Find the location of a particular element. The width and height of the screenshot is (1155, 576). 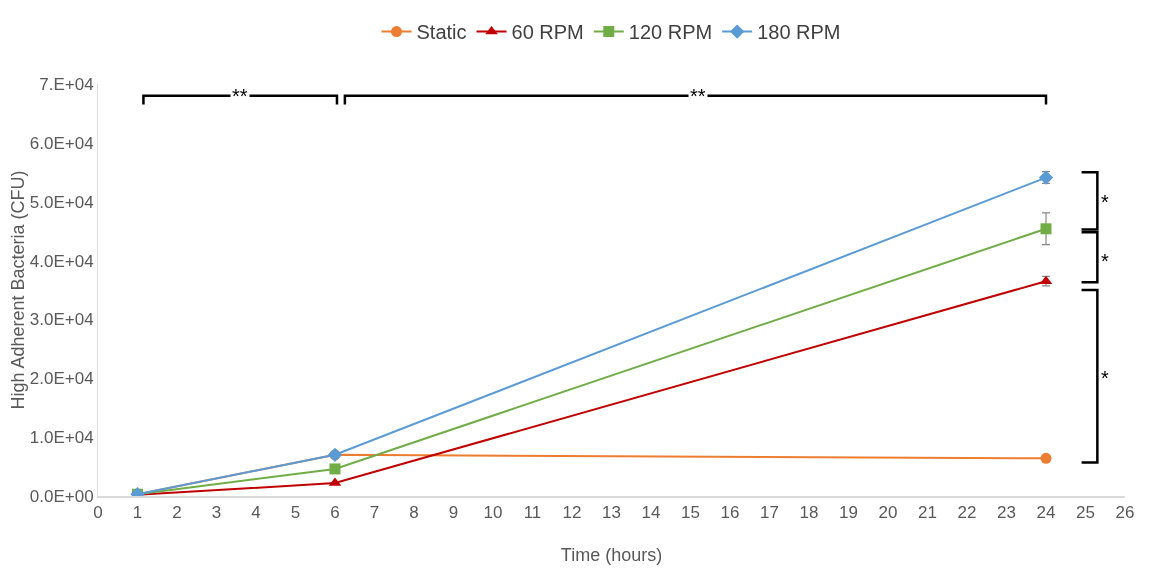

x-tick-label: 7 is located at coordinates (374, 513).